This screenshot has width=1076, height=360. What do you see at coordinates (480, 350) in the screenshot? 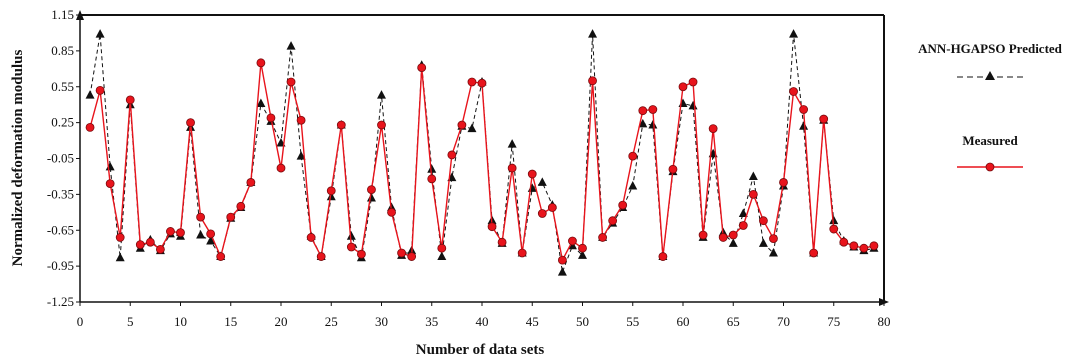
I see `x-axis-title: Number of data sets` at bounding box center [480, 350].